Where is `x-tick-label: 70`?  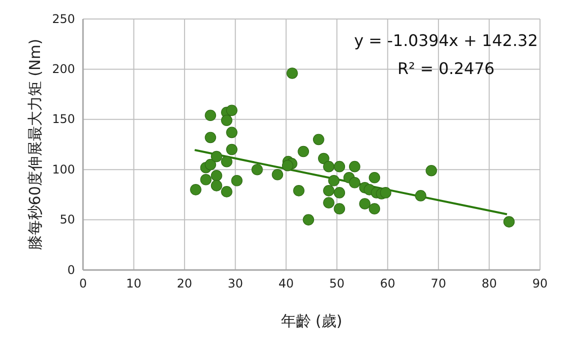
x-tick-label: 70 is located at coordinates (438, 283).